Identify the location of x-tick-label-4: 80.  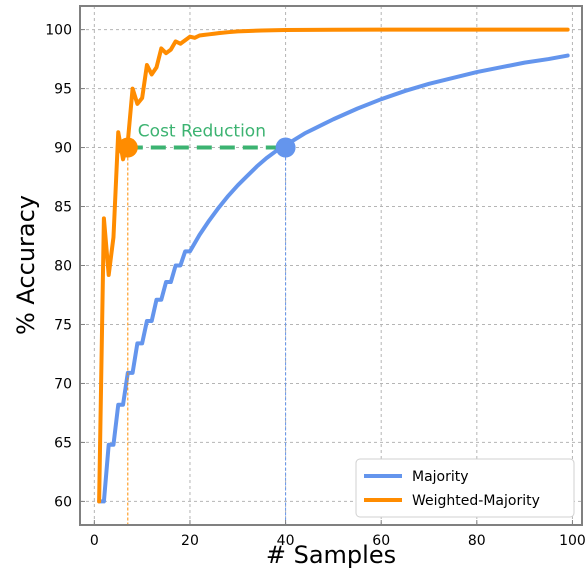
(477, 541).